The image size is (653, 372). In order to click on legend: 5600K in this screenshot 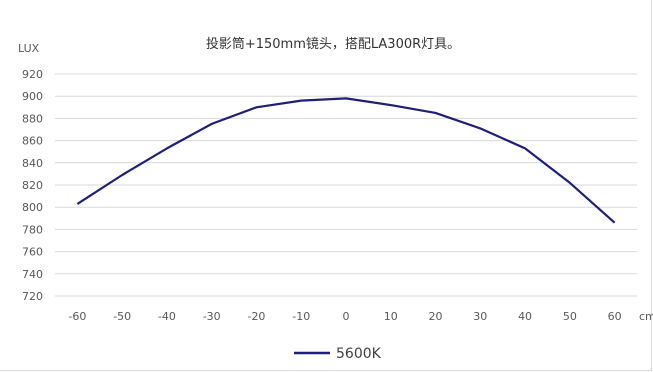, I will do `click(338, 354)`.